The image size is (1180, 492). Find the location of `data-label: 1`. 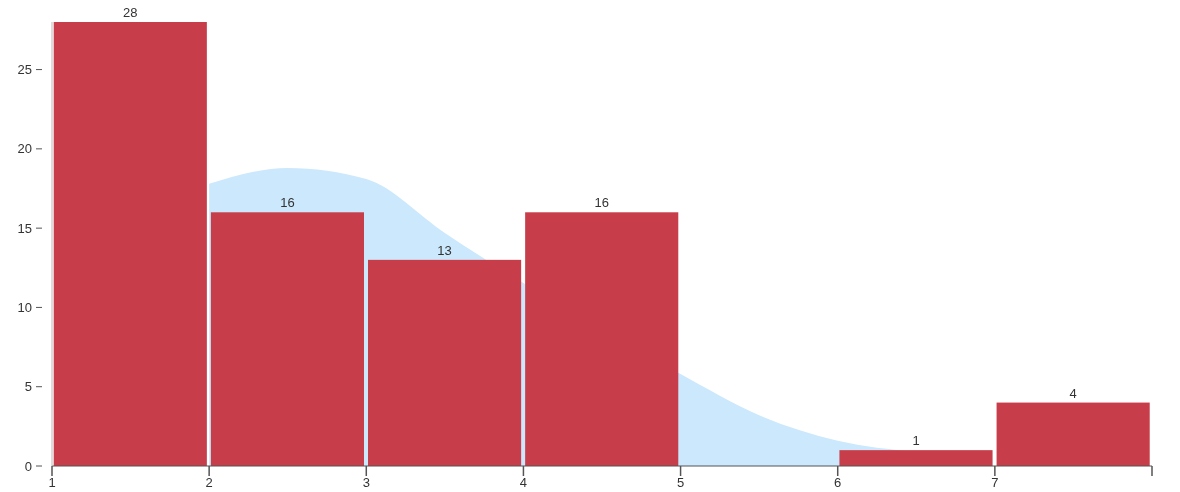

data-label: 1 is located at coordinates (916, 441).